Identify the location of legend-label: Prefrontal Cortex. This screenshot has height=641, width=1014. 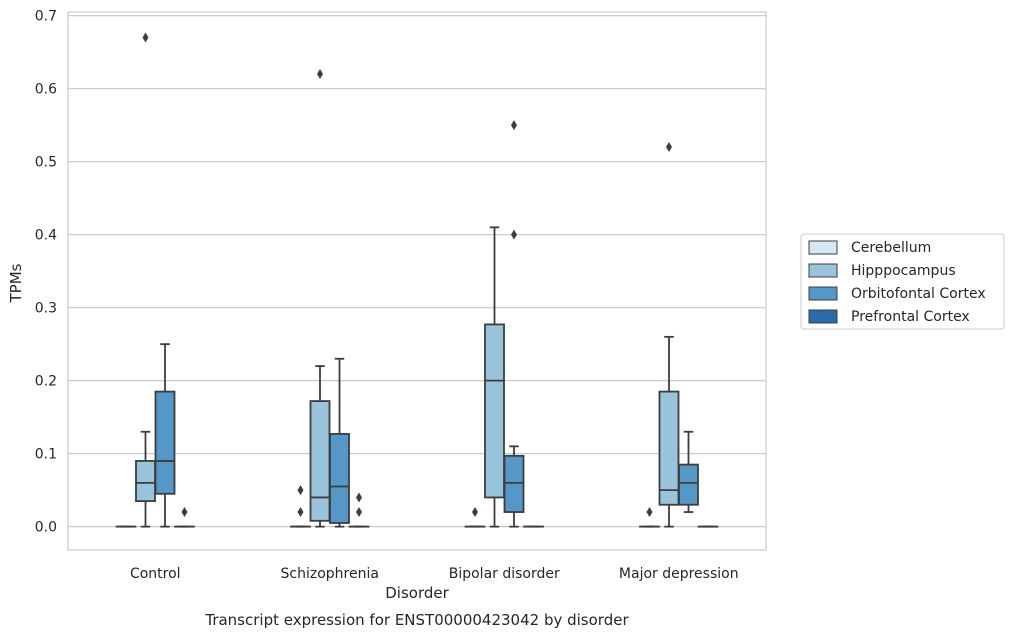
(910, 317).